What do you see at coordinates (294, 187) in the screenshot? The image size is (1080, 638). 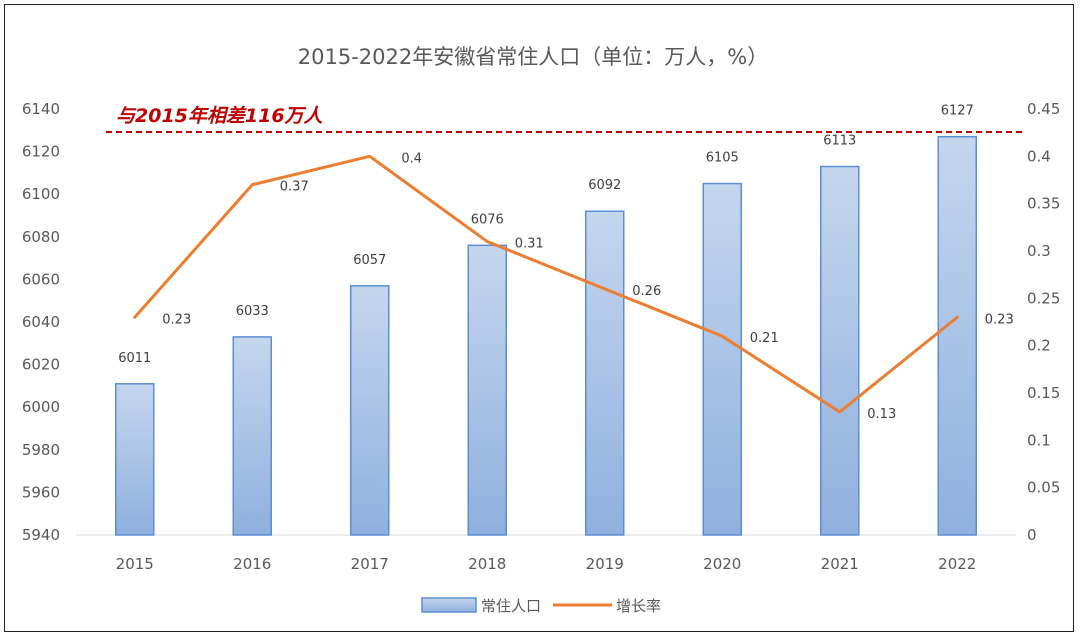 I see `line-data-label: 0.37` at bounding box center [294, 187].